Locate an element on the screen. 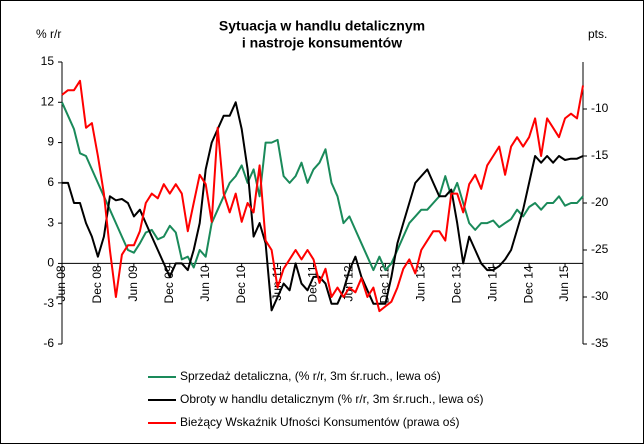 The height and width of the screenshot is (444, 644). x-tick-label: Dec 08 is located at coordinates (97, 284).